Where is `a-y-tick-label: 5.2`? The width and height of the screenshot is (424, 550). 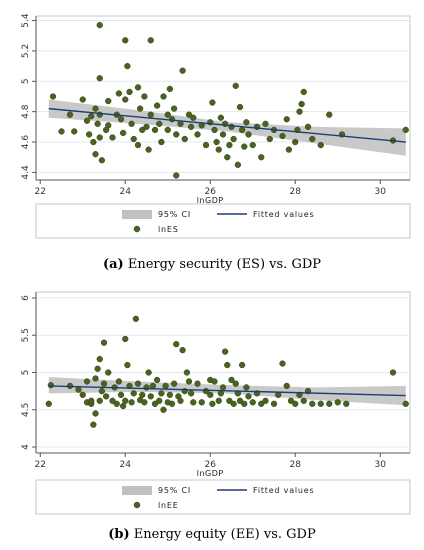 a-y-tick-label: 5.2 is located at coordinates (26, 51).